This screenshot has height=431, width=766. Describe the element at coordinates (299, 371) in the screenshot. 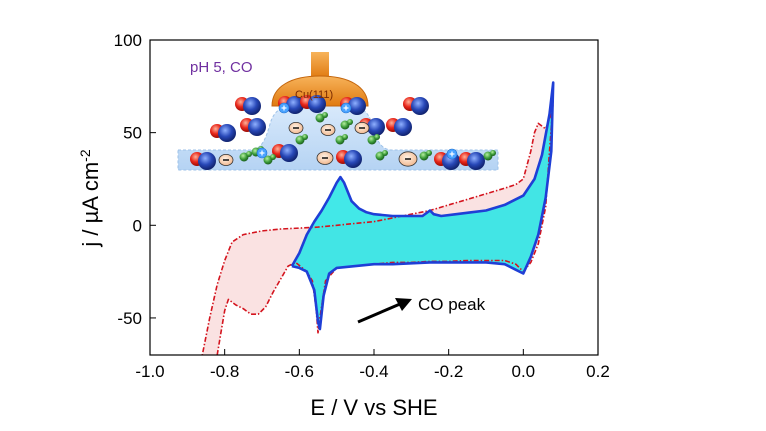

I see `x-tick-label: -0.6` at that location.